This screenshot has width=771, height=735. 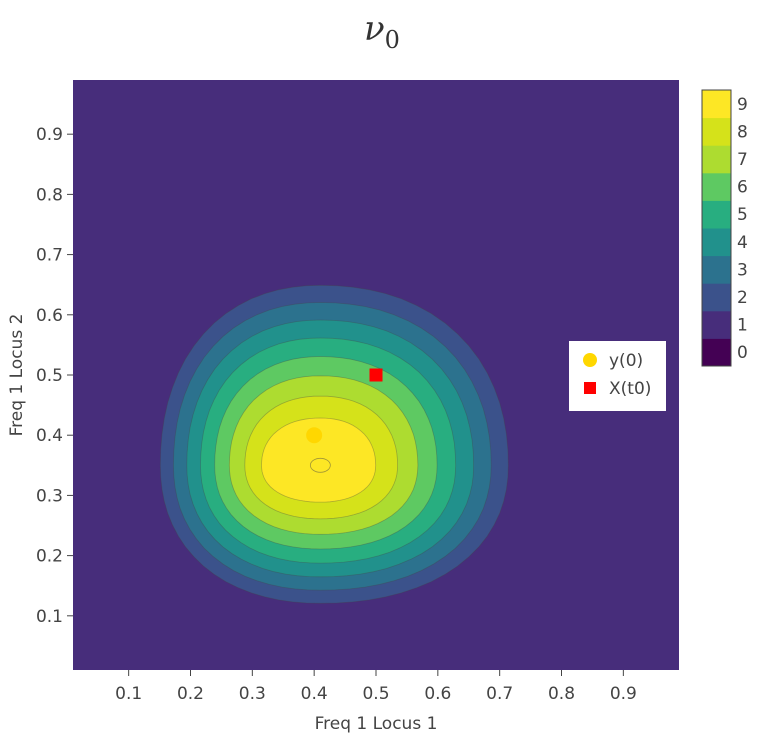 What do you see at coordinates (561, 694) in the screenshot?
I see `x-tick-label: 0.8` at bounding box center [561, 694].